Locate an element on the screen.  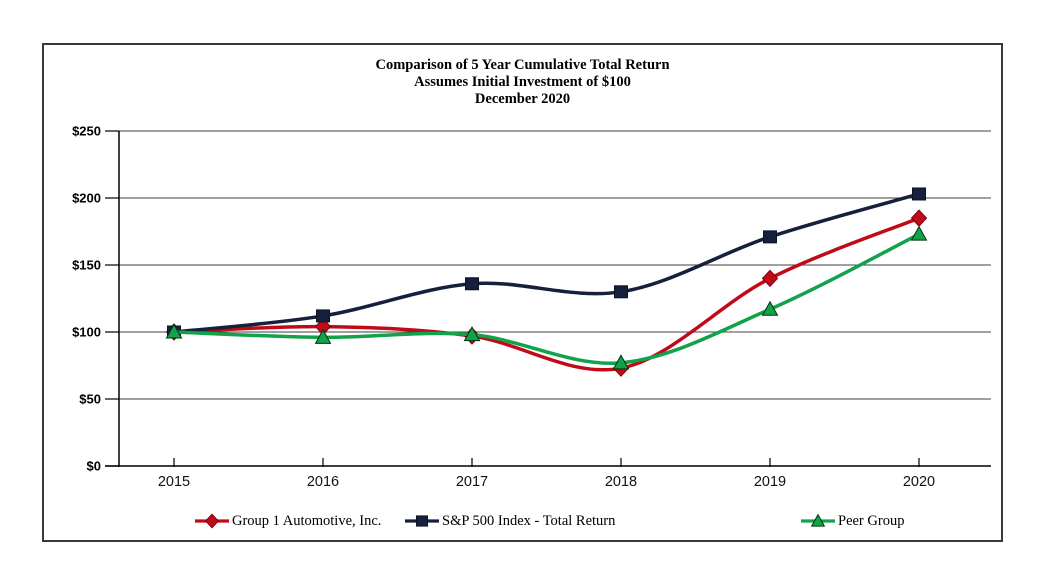
y-tick-label: $250 is located at coordinates (86, 131).